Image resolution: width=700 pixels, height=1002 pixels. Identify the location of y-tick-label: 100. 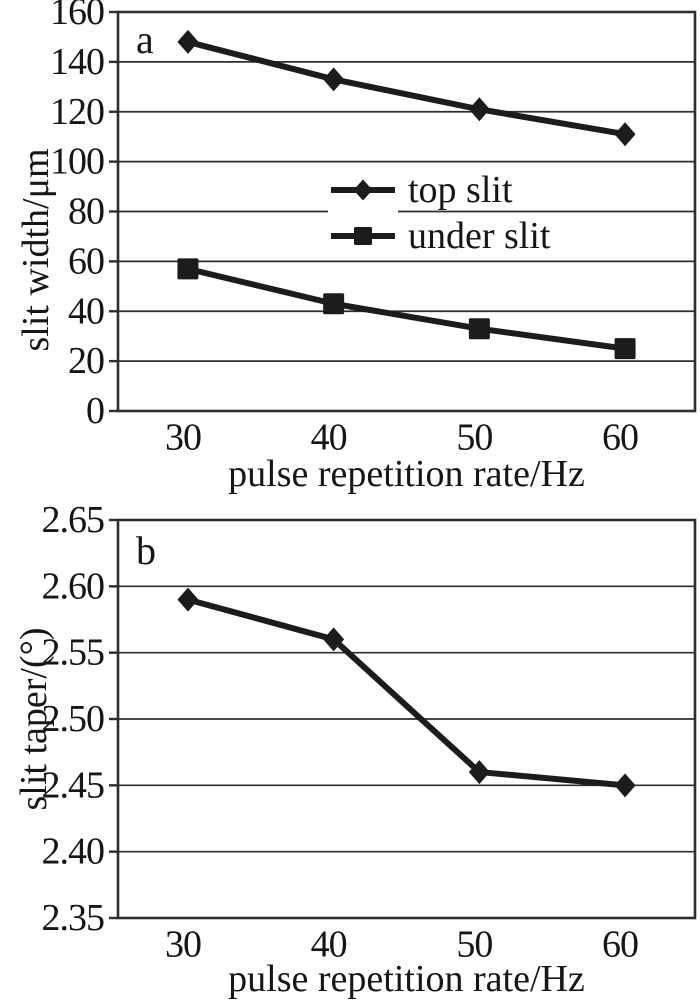
(77, 162).